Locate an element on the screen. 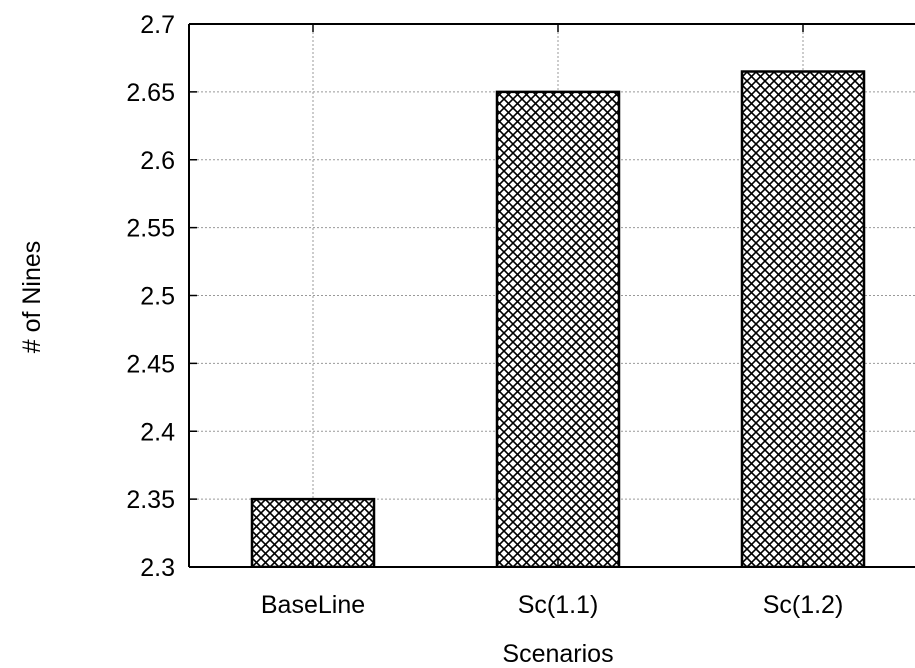  y-axis-title: # of Nines is located at coordinates (32, 297).